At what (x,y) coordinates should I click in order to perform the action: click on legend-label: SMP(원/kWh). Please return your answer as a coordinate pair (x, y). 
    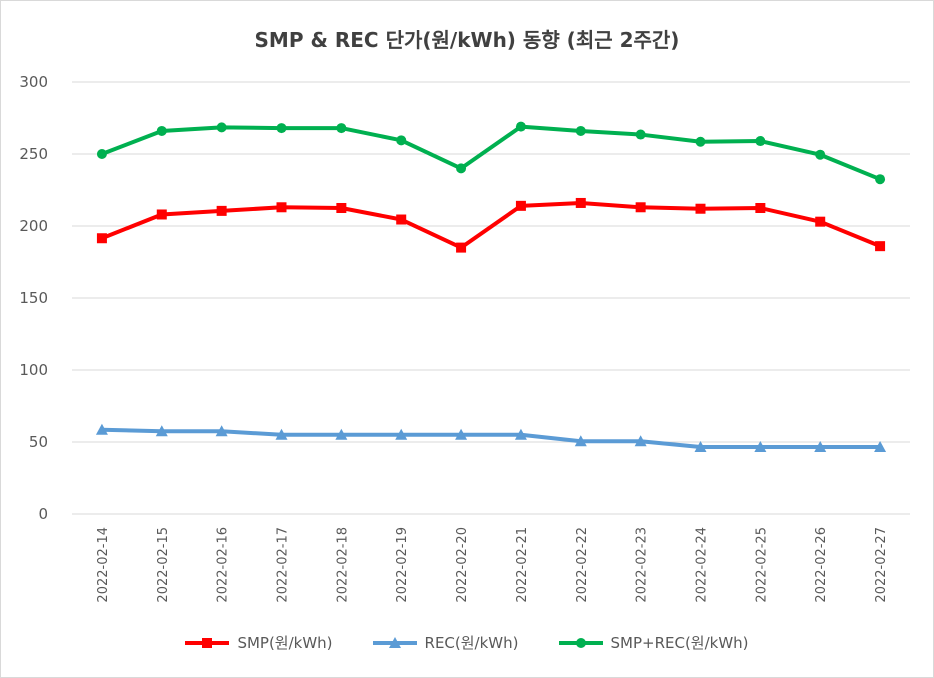
    Looking at the image, I should click on (285, 643).